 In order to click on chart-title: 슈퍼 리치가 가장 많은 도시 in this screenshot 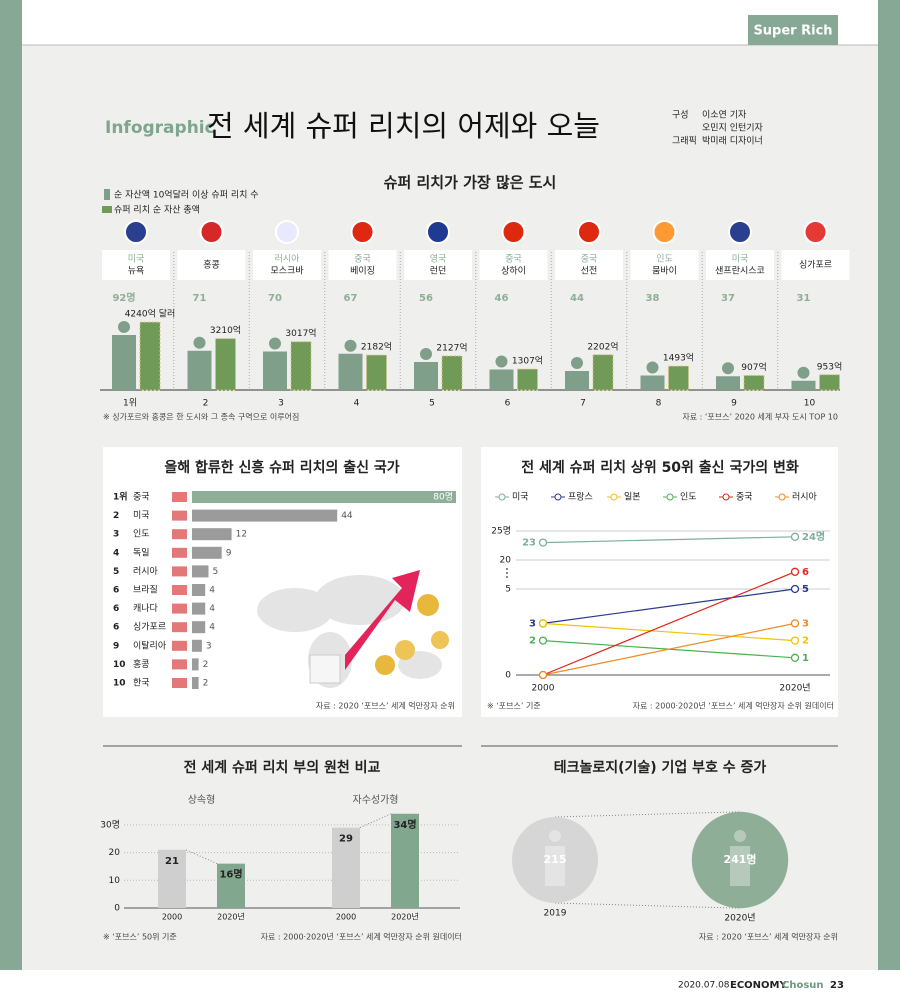, I will do `click(470, 183)`.